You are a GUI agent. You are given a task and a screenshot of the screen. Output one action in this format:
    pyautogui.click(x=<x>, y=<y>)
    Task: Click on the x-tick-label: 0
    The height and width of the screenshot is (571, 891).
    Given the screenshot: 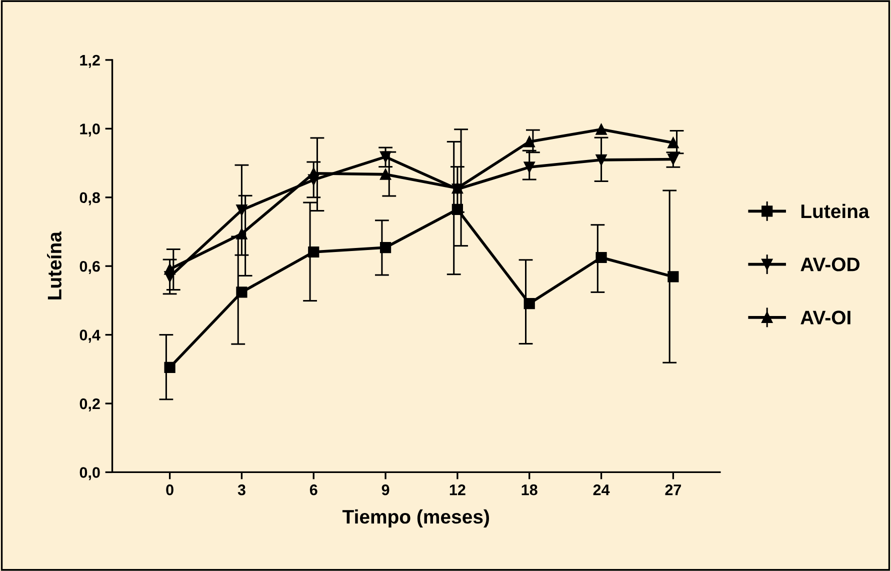 What is the action you would take?
    pyautogui.click(x=170, y=490)
    